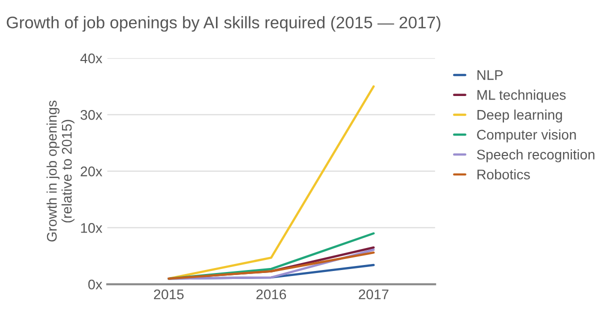 Image resolution: width=596 pixels, height=323 pixels. What do you see at coordinates (91, 58) in the screenshot?
I see `y-tick-label: 40x` at bounding box center [91, 58].